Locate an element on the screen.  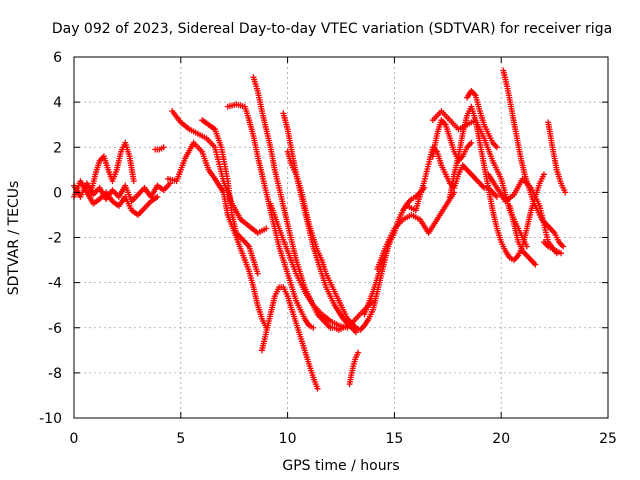
y-axis-label: SDTVAR / TECUs is located at coordinates (14, 238).